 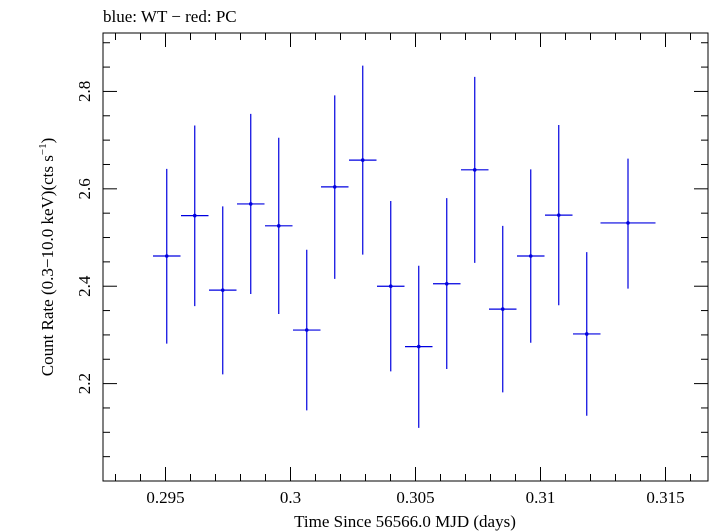 What do you see at coordinates (165, 497) in the screenshot?
I see `x-tick-label: 0.295` at bounding box center [165, 497].